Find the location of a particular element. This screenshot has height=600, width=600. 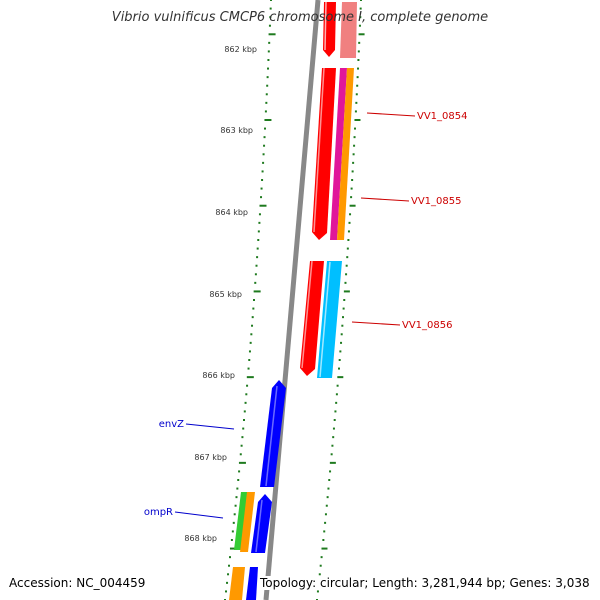

gene-highlight is located at coordinates (325, 26).